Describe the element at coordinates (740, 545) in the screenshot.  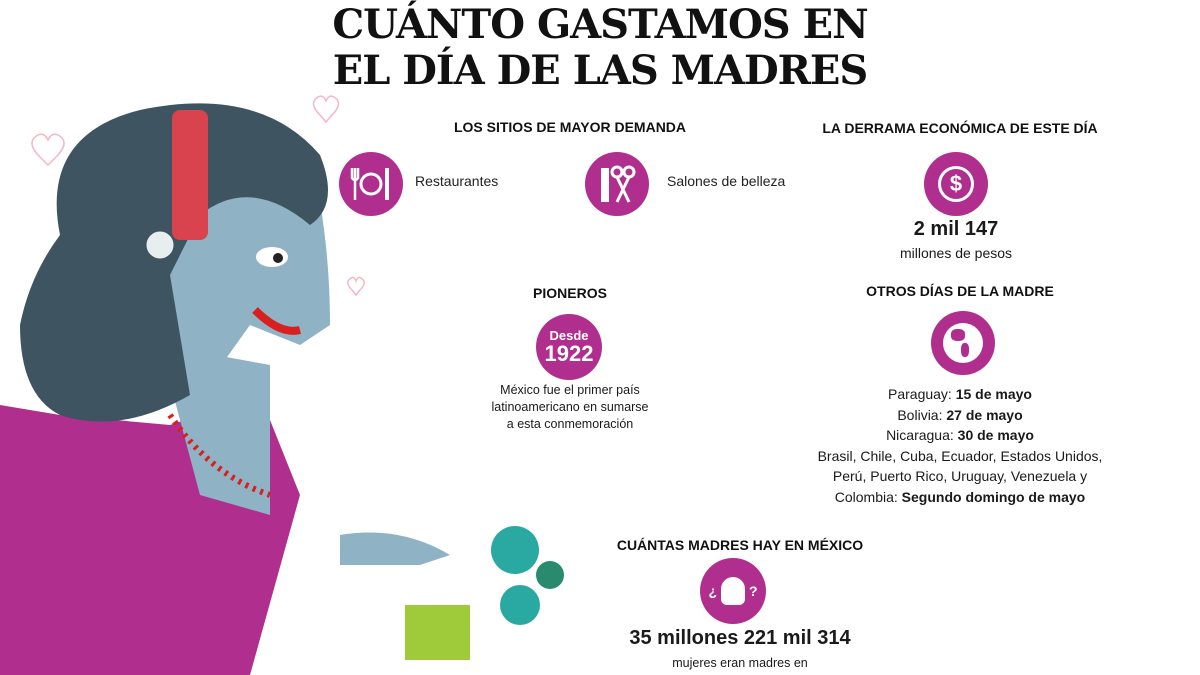
I see `madres-heading: CUÁNTAS MADRES HAY EN MÉXICO` at that location.